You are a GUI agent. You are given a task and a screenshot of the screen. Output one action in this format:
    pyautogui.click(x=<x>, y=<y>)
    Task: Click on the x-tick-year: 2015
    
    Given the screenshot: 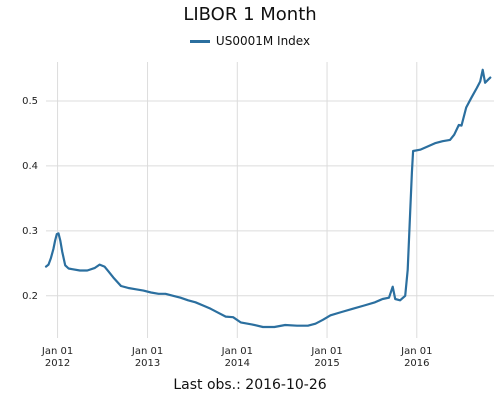 What is the action you would take?
    pyautogui.click(x=326, y=363)
    